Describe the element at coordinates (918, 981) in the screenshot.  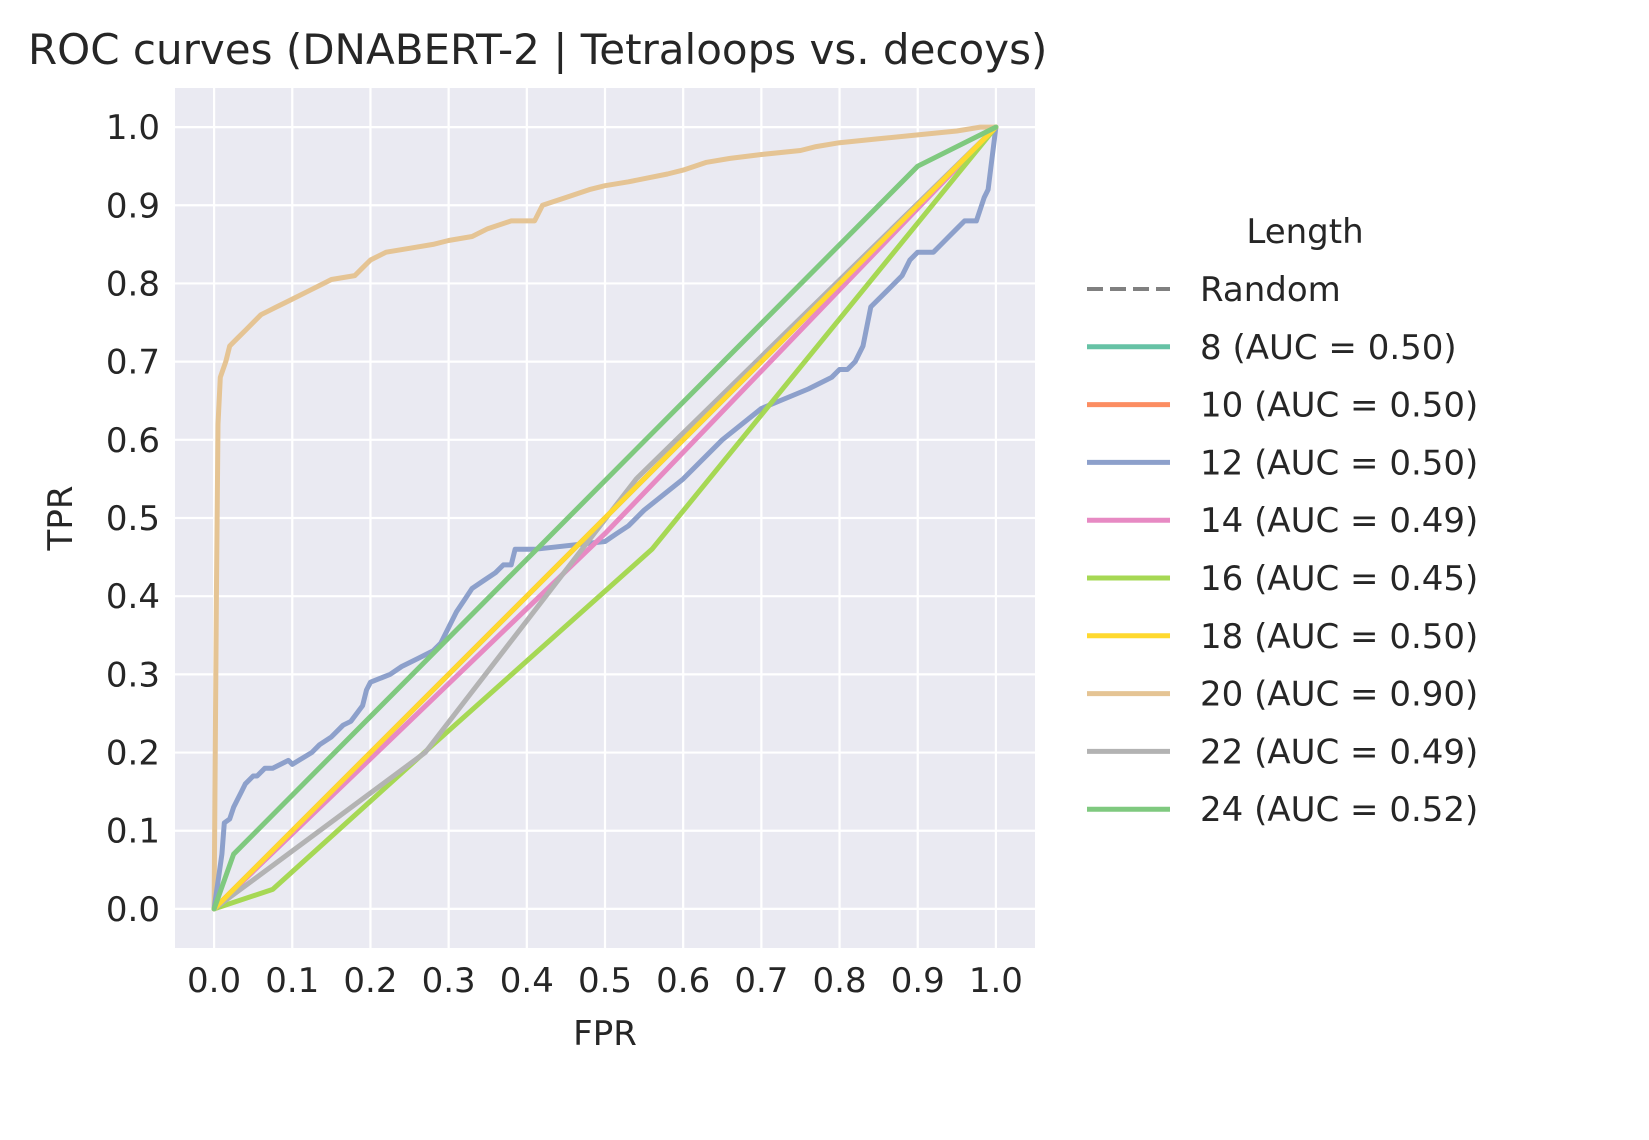
I see `x-tick-label: 0.9` at that location.